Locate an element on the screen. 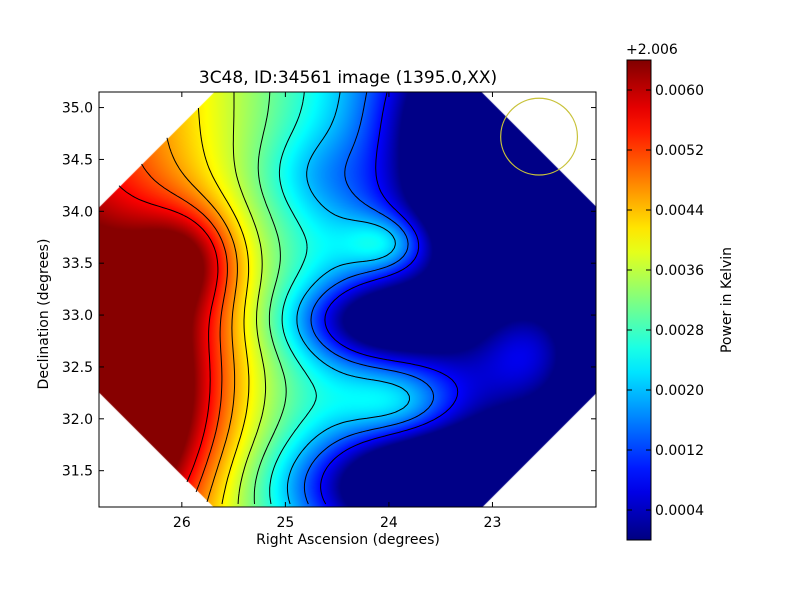 This screenshot has height=600, width=800. y-tick-label: 33.5 is located at coordinates (77, 264).